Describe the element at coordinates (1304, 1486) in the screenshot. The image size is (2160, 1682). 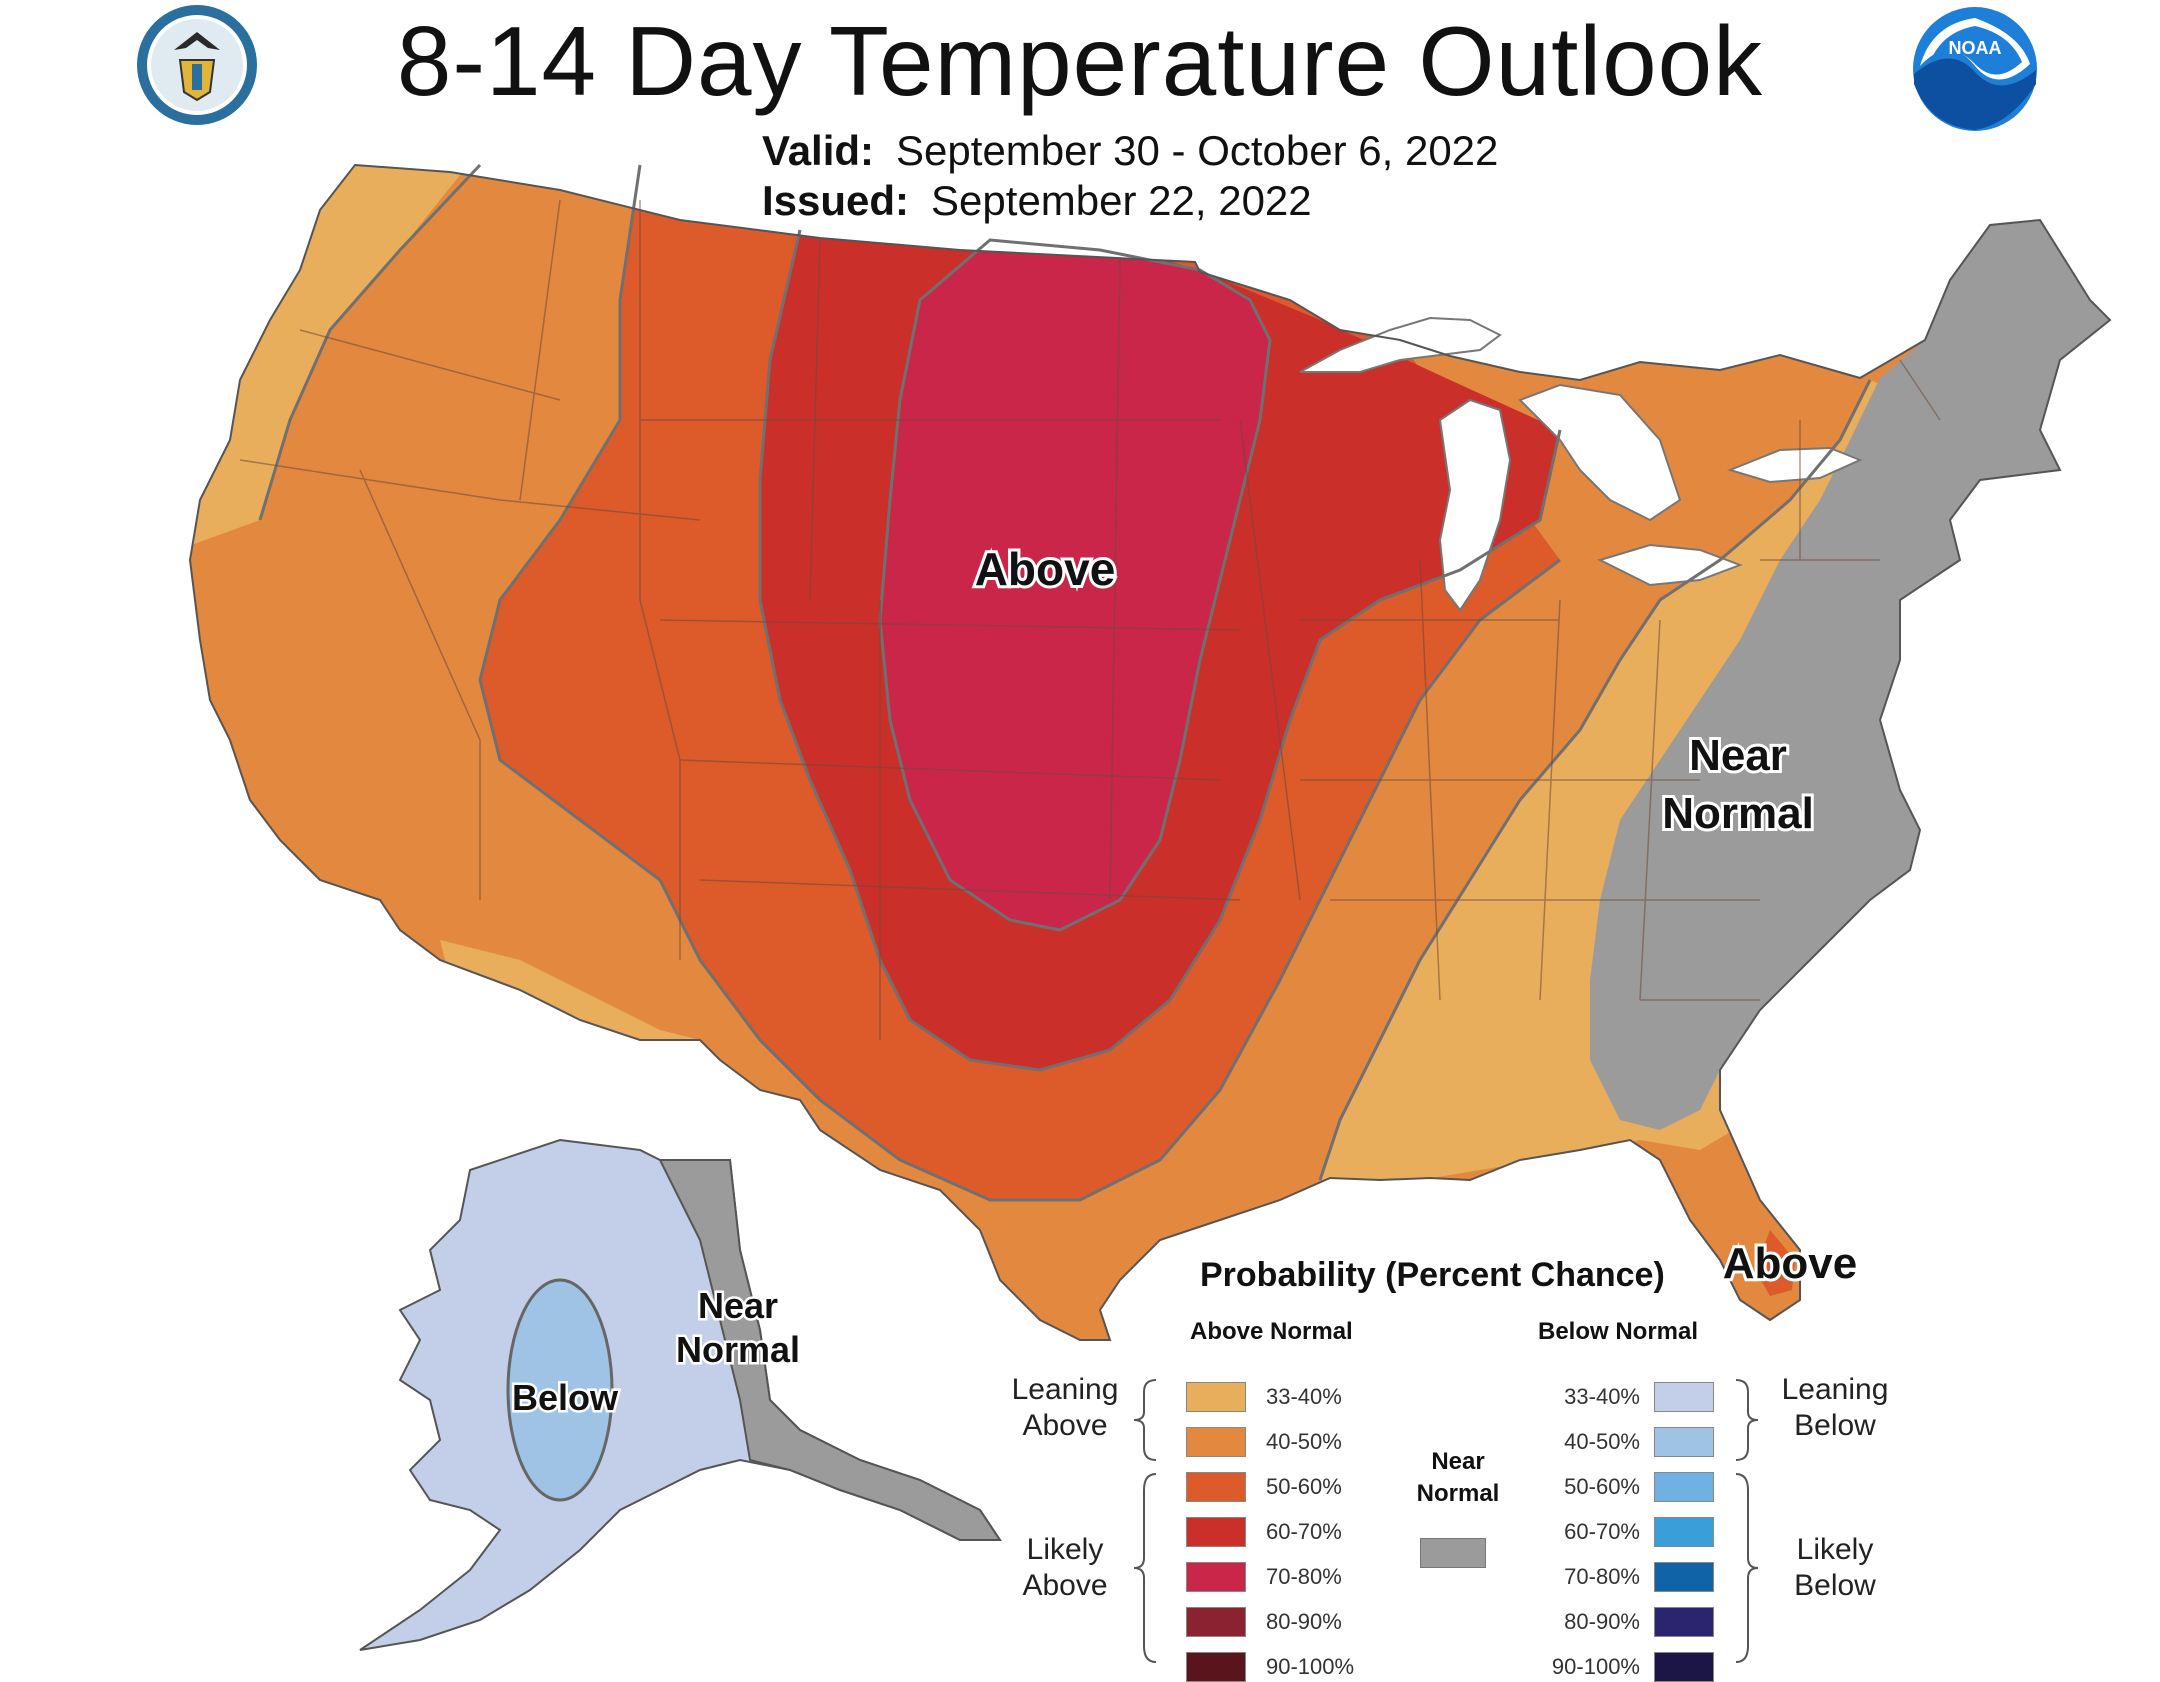
I see `legend-above-label: 50-60%` at that location.